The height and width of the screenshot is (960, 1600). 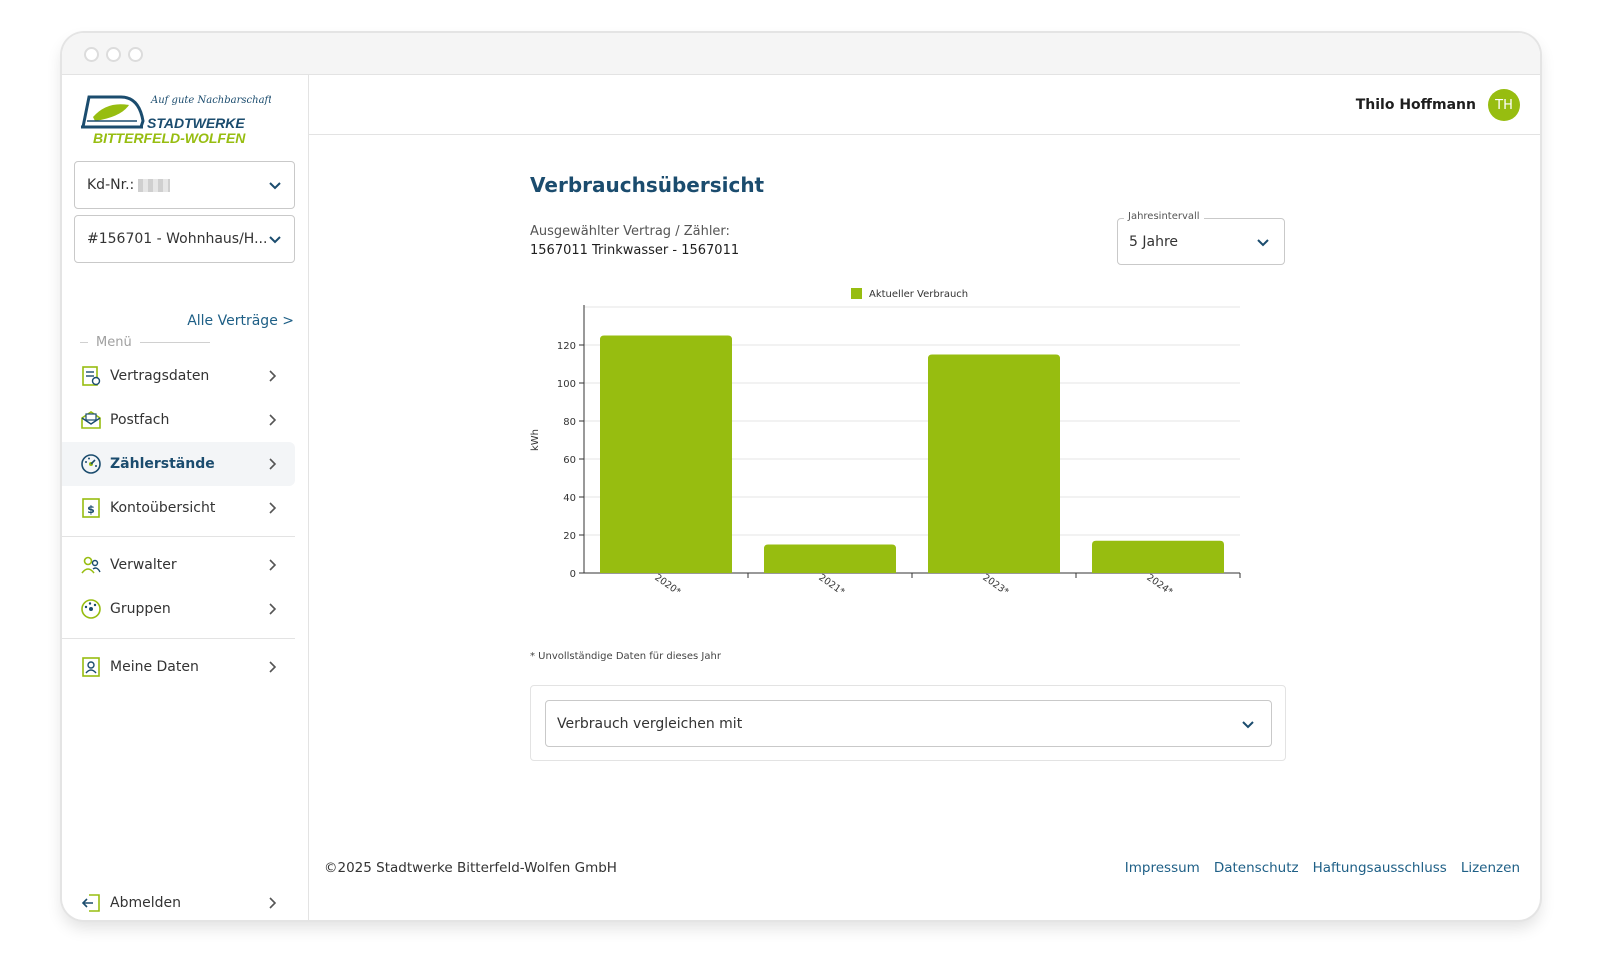 What do you see at coordinates (1256, 868) in the screenshot?
I see `footer-link-datenschutz: Datenschutz` at bounding box center [1256, 868].